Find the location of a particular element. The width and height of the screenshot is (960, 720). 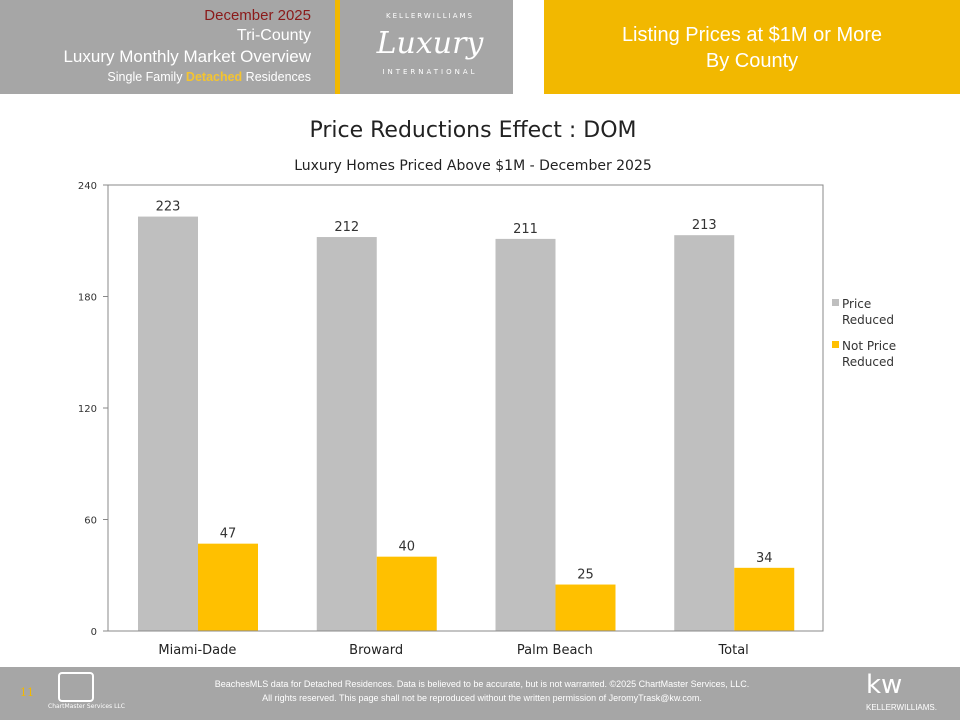

x-tick-label: Broward is located at coordinates (376, 650).